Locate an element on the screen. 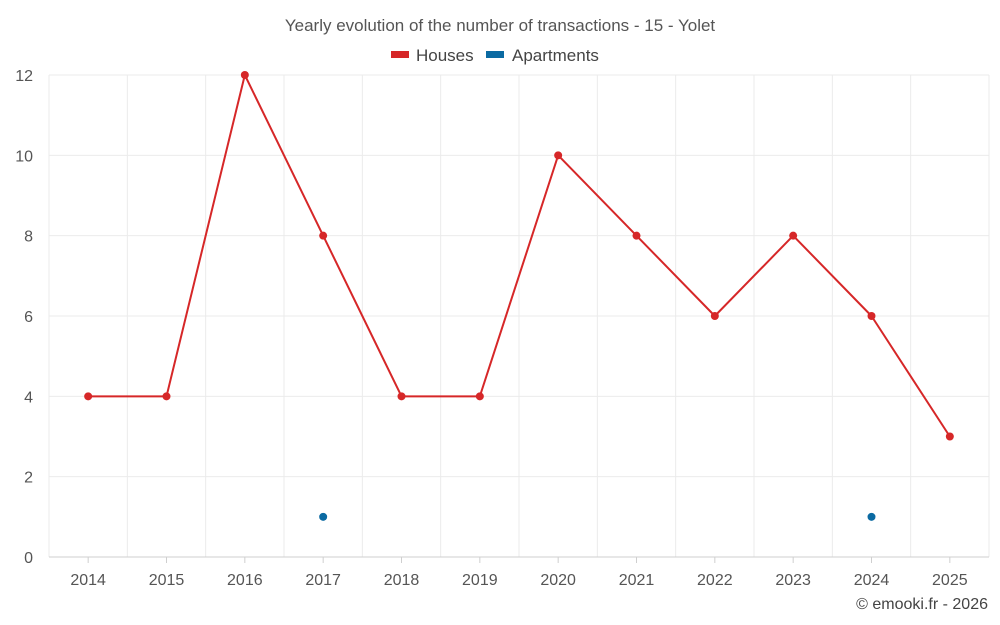 This screenshot has width=1000, height=625. legend-label-apartments: Apartments is located at coordinates (555, 55).